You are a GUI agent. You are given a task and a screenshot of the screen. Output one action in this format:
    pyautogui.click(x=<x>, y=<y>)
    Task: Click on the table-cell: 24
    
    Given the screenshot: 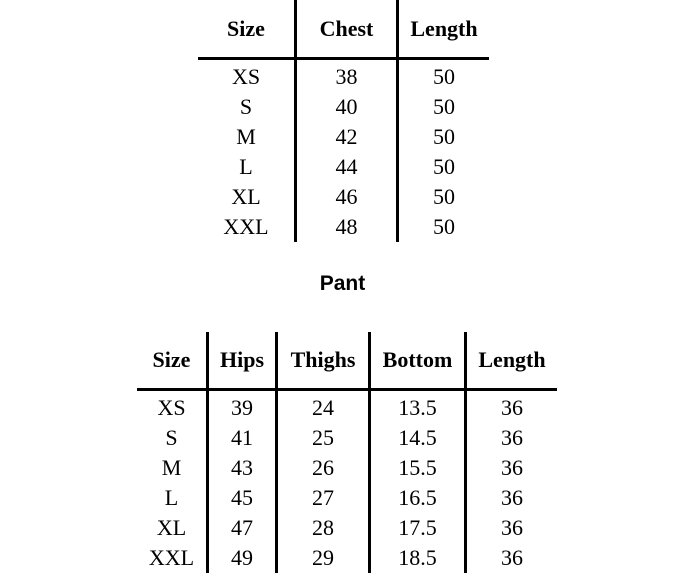 What is the action you would take?
    pyautogui.click(x=322, y=406)
    